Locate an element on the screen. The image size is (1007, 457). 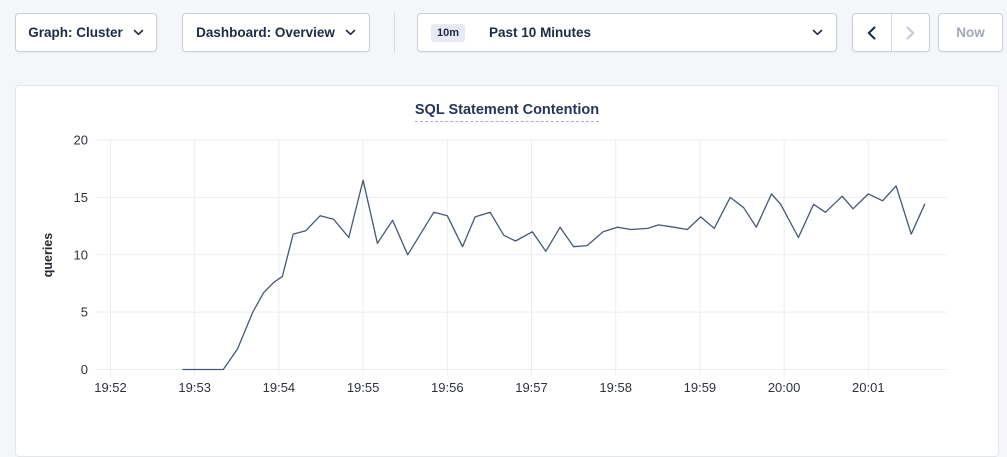
y-tick-label: 10 is located at coordinates (81, 254).